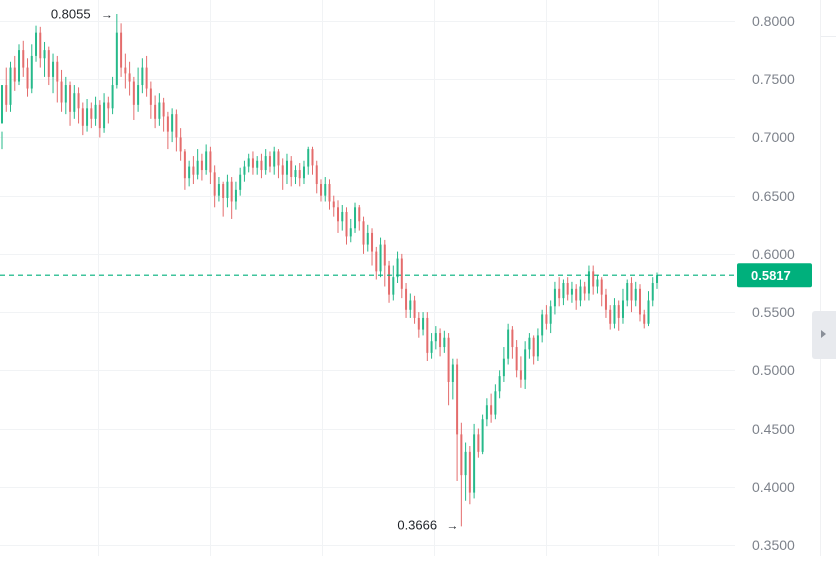 Image resolution: width=836 pixels, height=561 pixels. I want to click on axis-border, so click(820, 278).